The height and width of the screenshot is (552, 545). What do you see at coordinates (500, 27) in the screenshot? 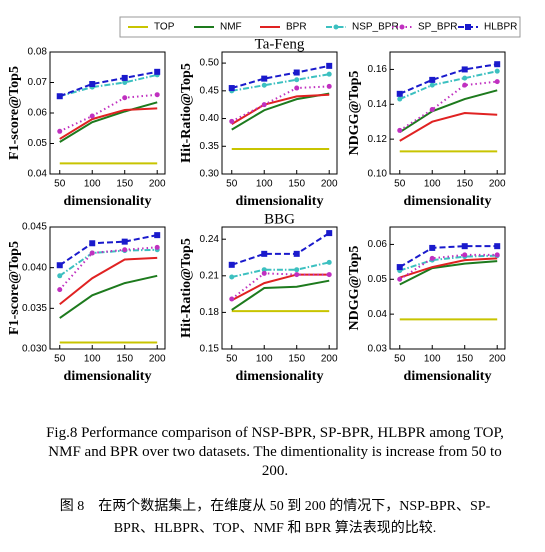
I see `legend-label: HLBPR` at bounding box center [500, 27].